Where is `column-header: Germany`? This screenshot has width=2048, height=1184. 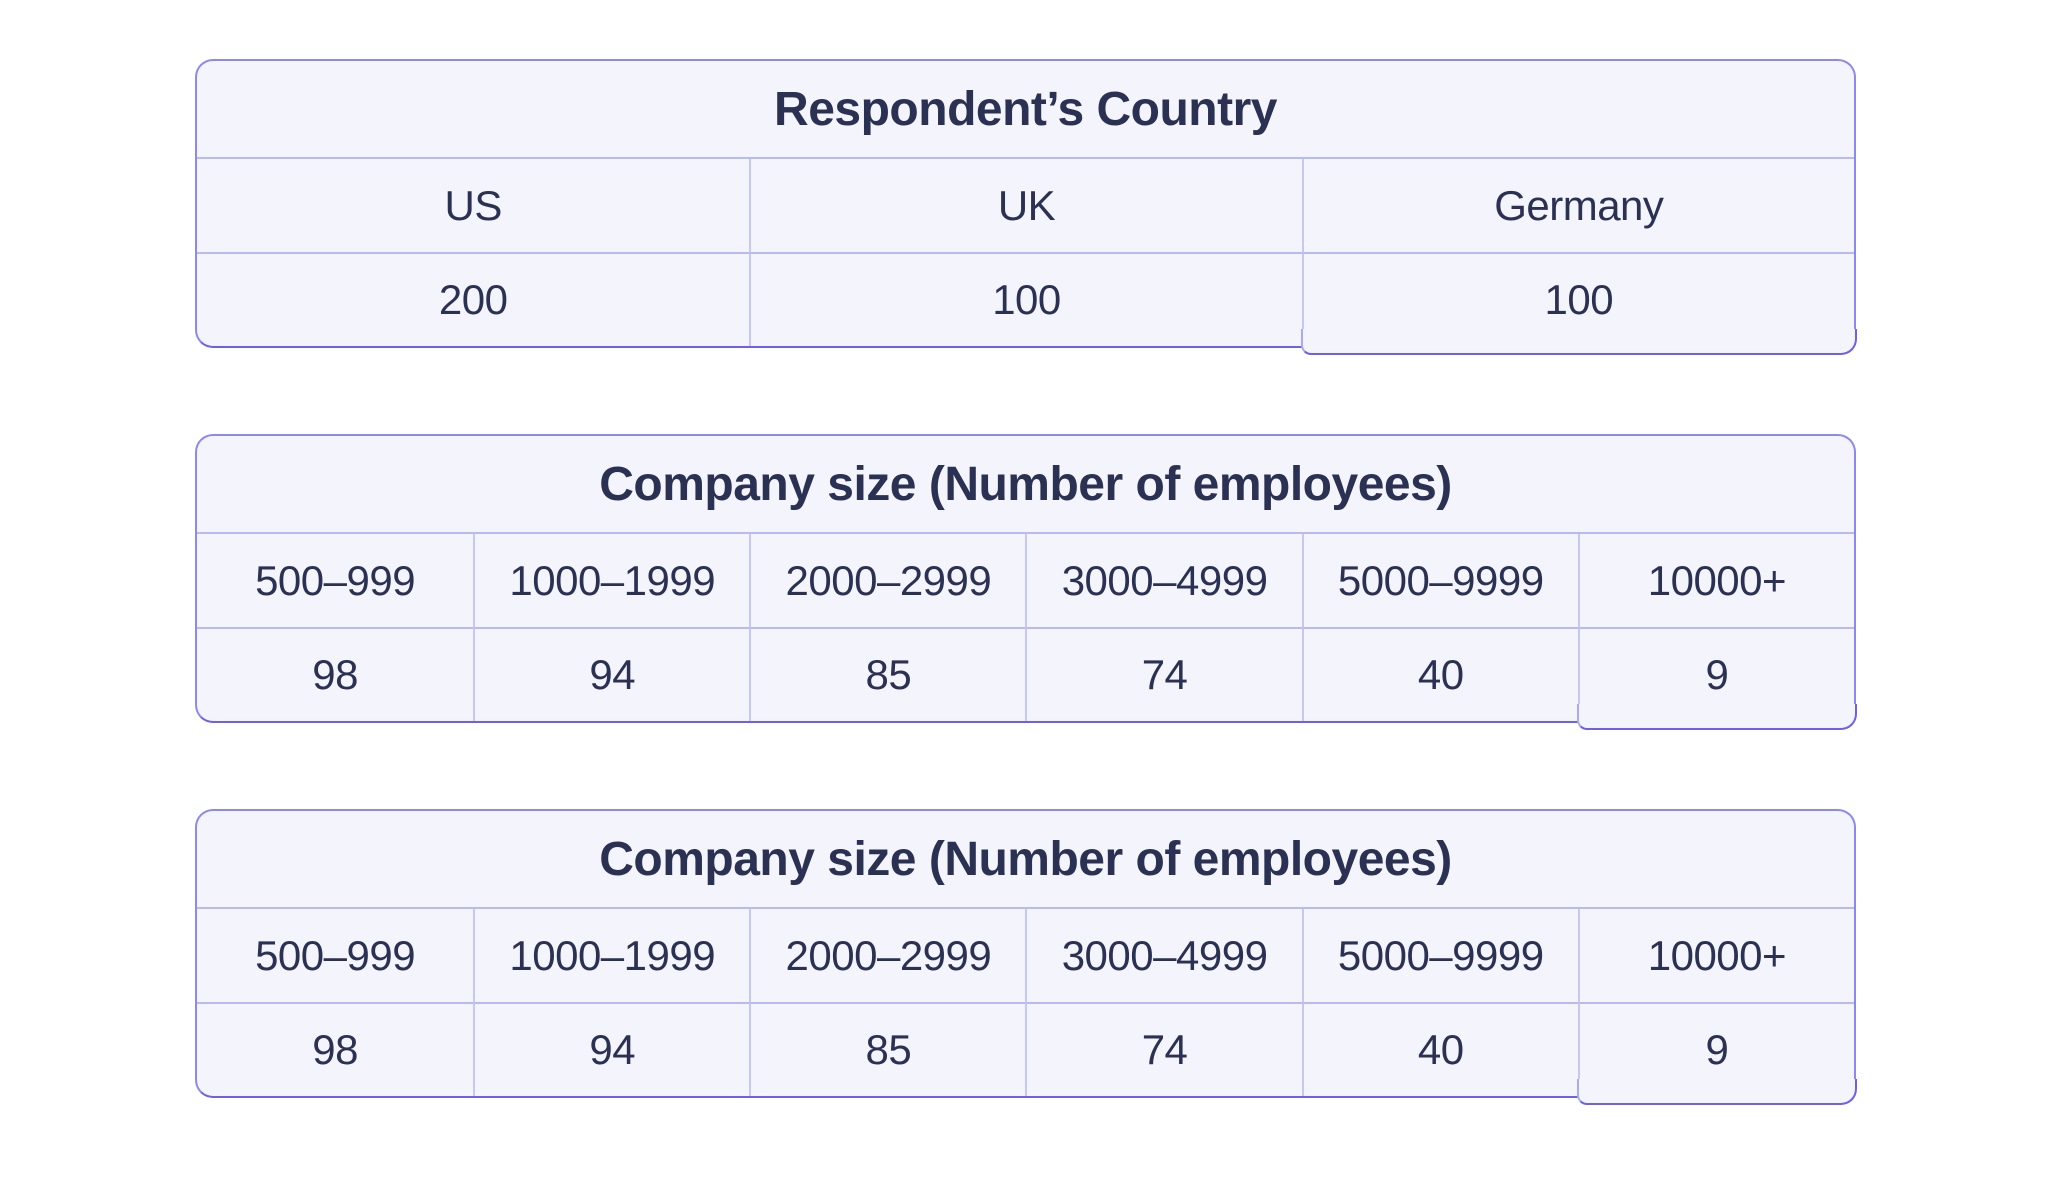 column-header: Germany is located at coordinates (1577, 206).